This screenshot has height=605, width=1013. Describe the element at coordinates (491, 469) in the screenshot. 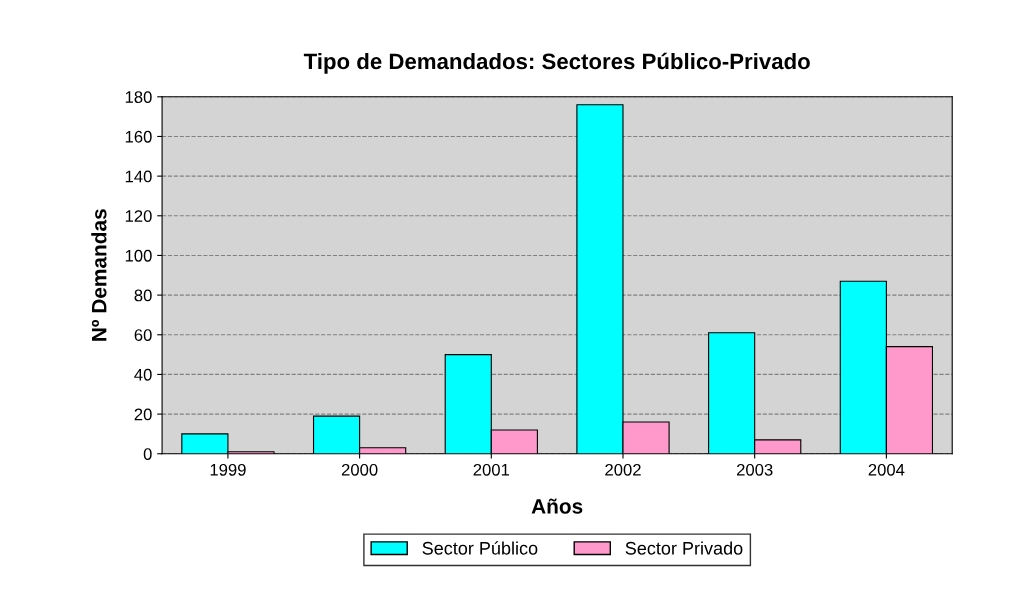

I see `x-tick-label: 2001` at that location.